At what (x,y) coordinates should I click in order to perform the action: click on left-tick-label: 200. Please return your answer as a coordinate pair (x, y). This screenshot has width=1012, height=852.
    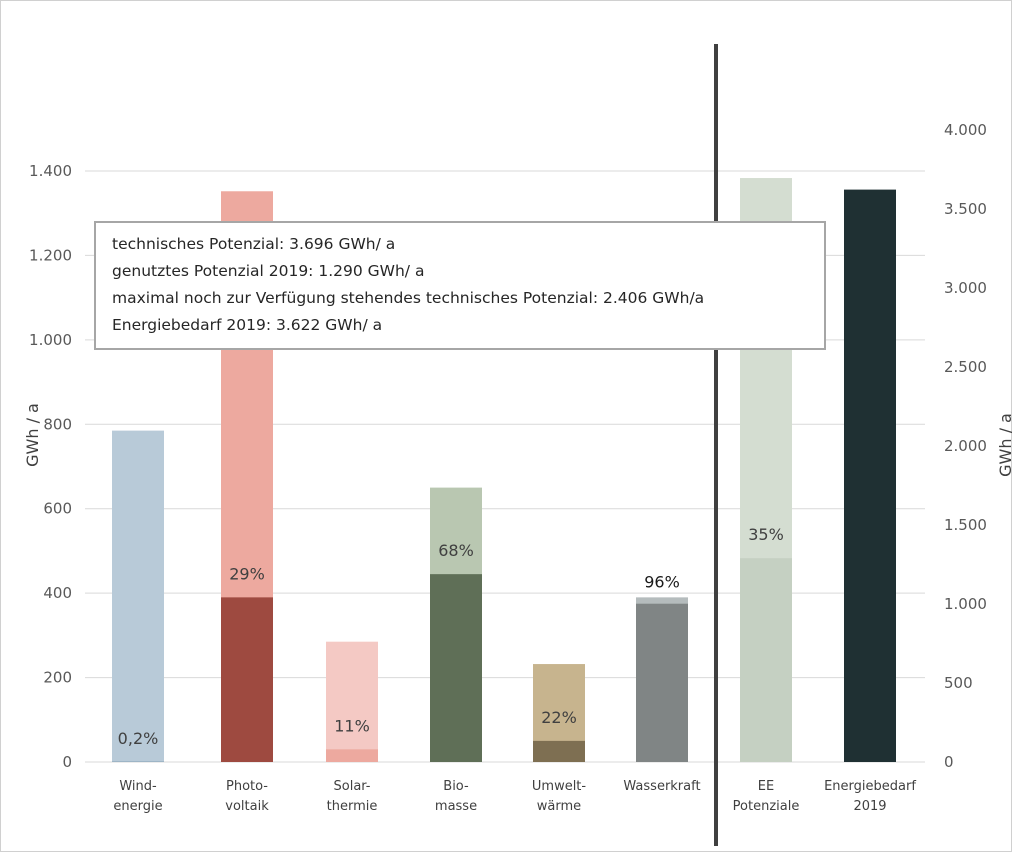
    Looking at the image, I should click on (57, 678).